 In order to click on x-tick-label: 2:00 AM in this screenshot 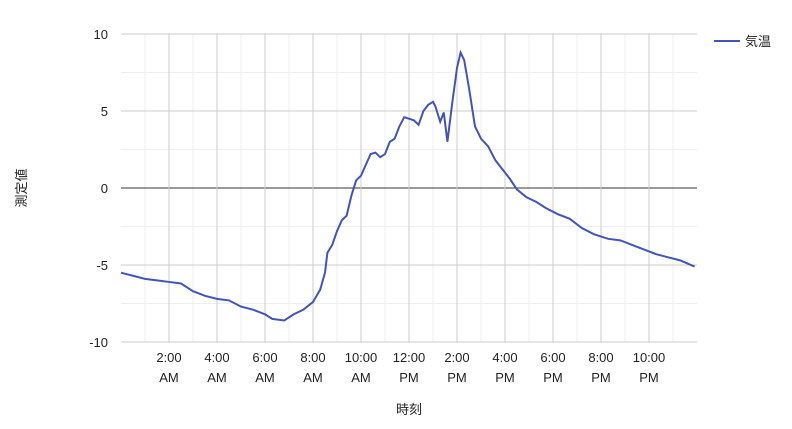, I will do `click(168, 367)`.